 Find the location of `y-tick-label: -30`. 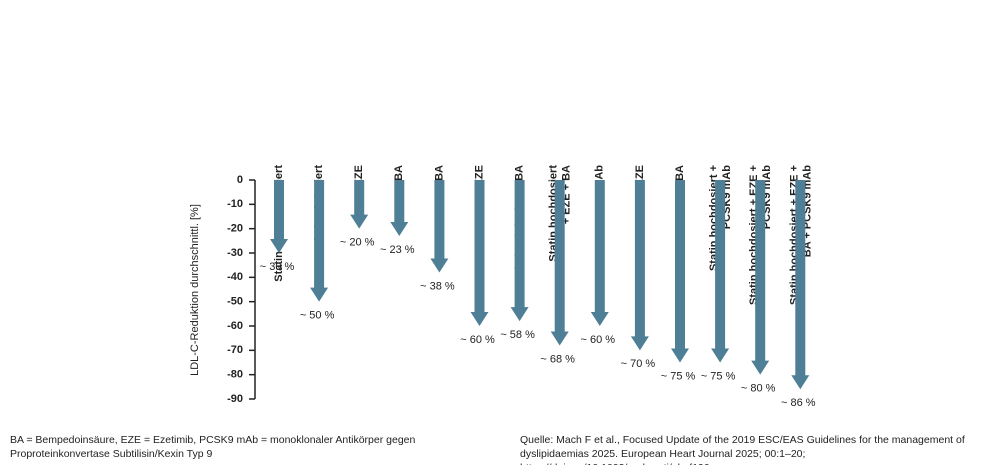

y-tick-label: -30 is located at coordinates (235, 253).